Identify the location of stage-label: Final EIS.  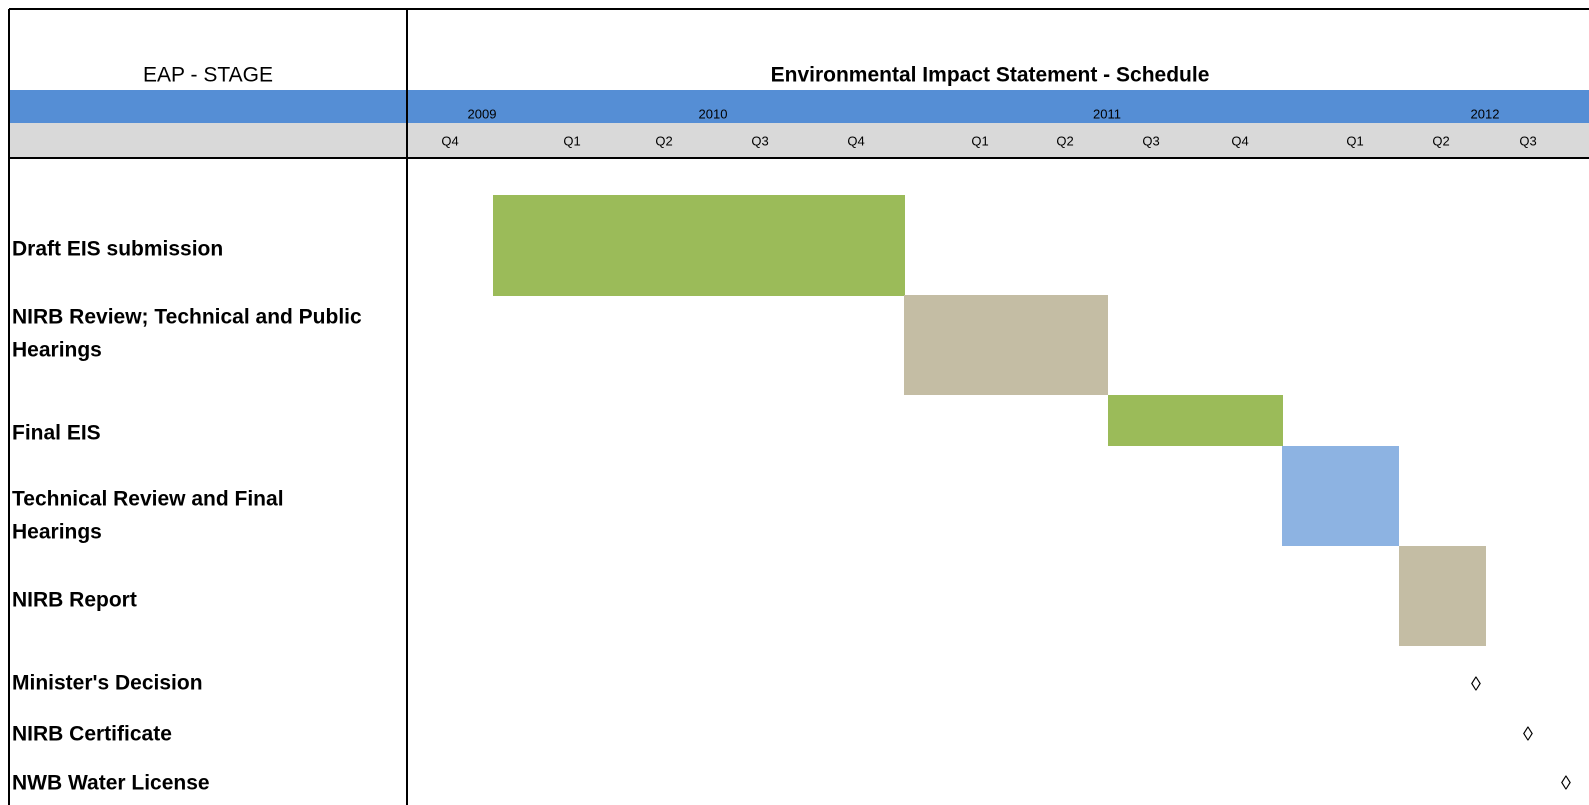
(56, 433).